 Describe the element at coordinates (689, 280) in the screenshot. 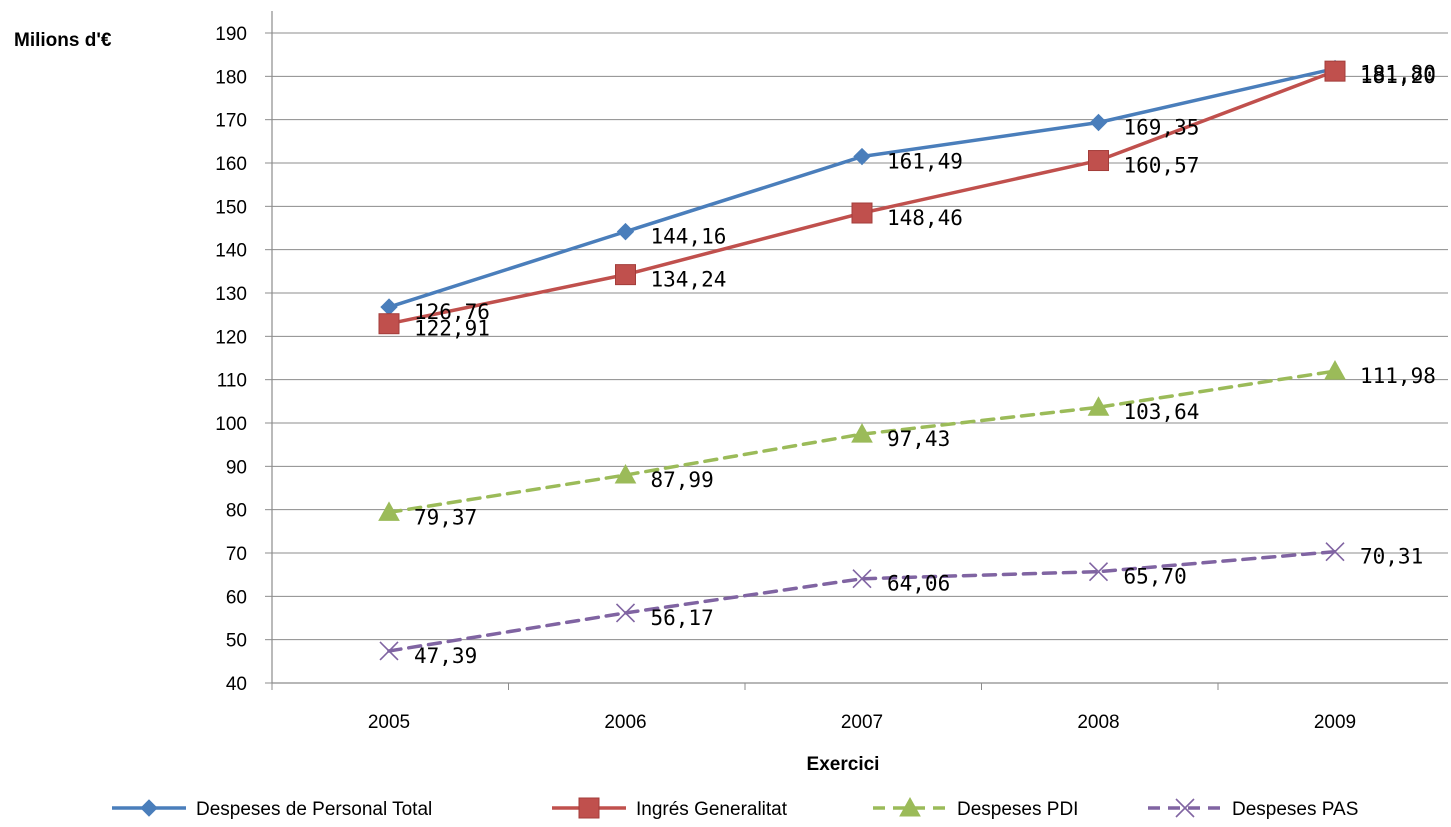

I see `data-label-ingres-generalitat: 134,24` at that location.